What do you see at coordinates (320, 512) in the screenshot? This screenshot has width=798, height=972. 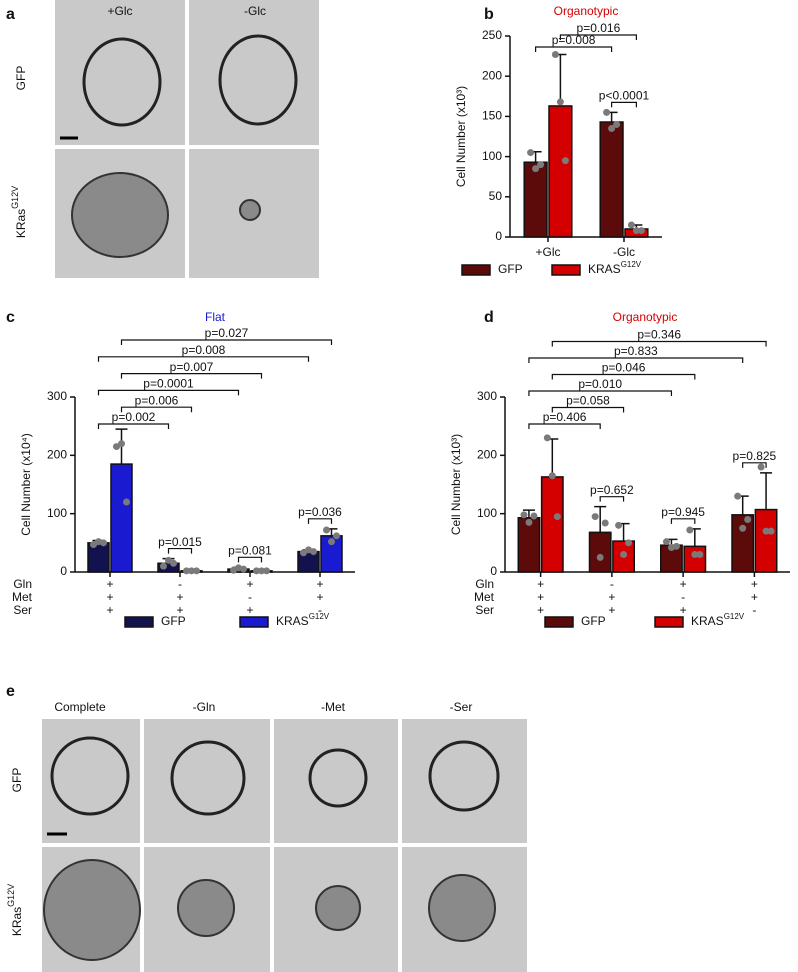 I see `p-value: p=0.036` at bounding box center [320, 512].